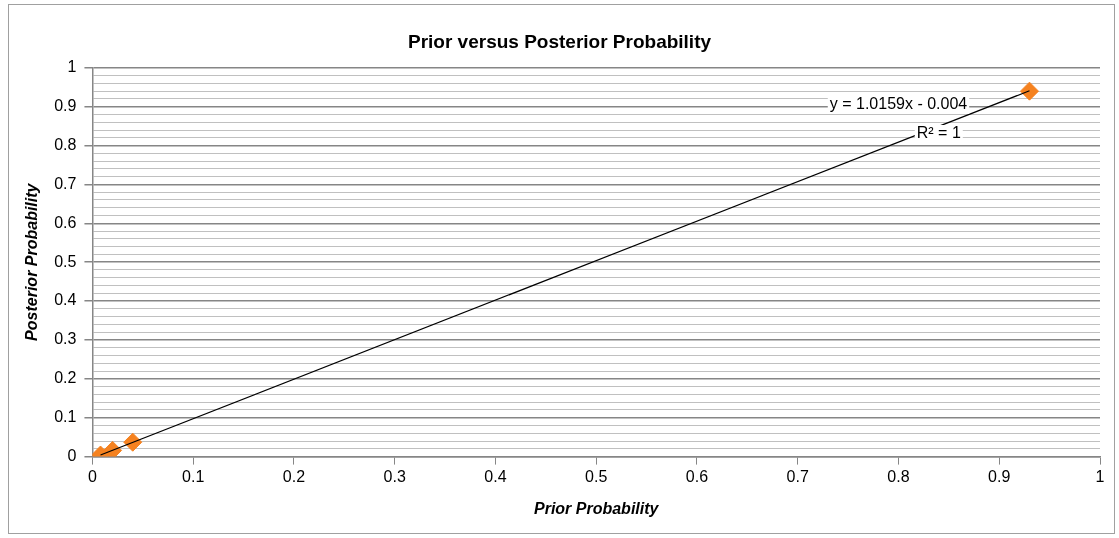 The width and height of the screenshot is (1119, 538). Describe the element at coordinates (294, 476) in the screenshot. I see `x-tick-label: 0.2` at that location.